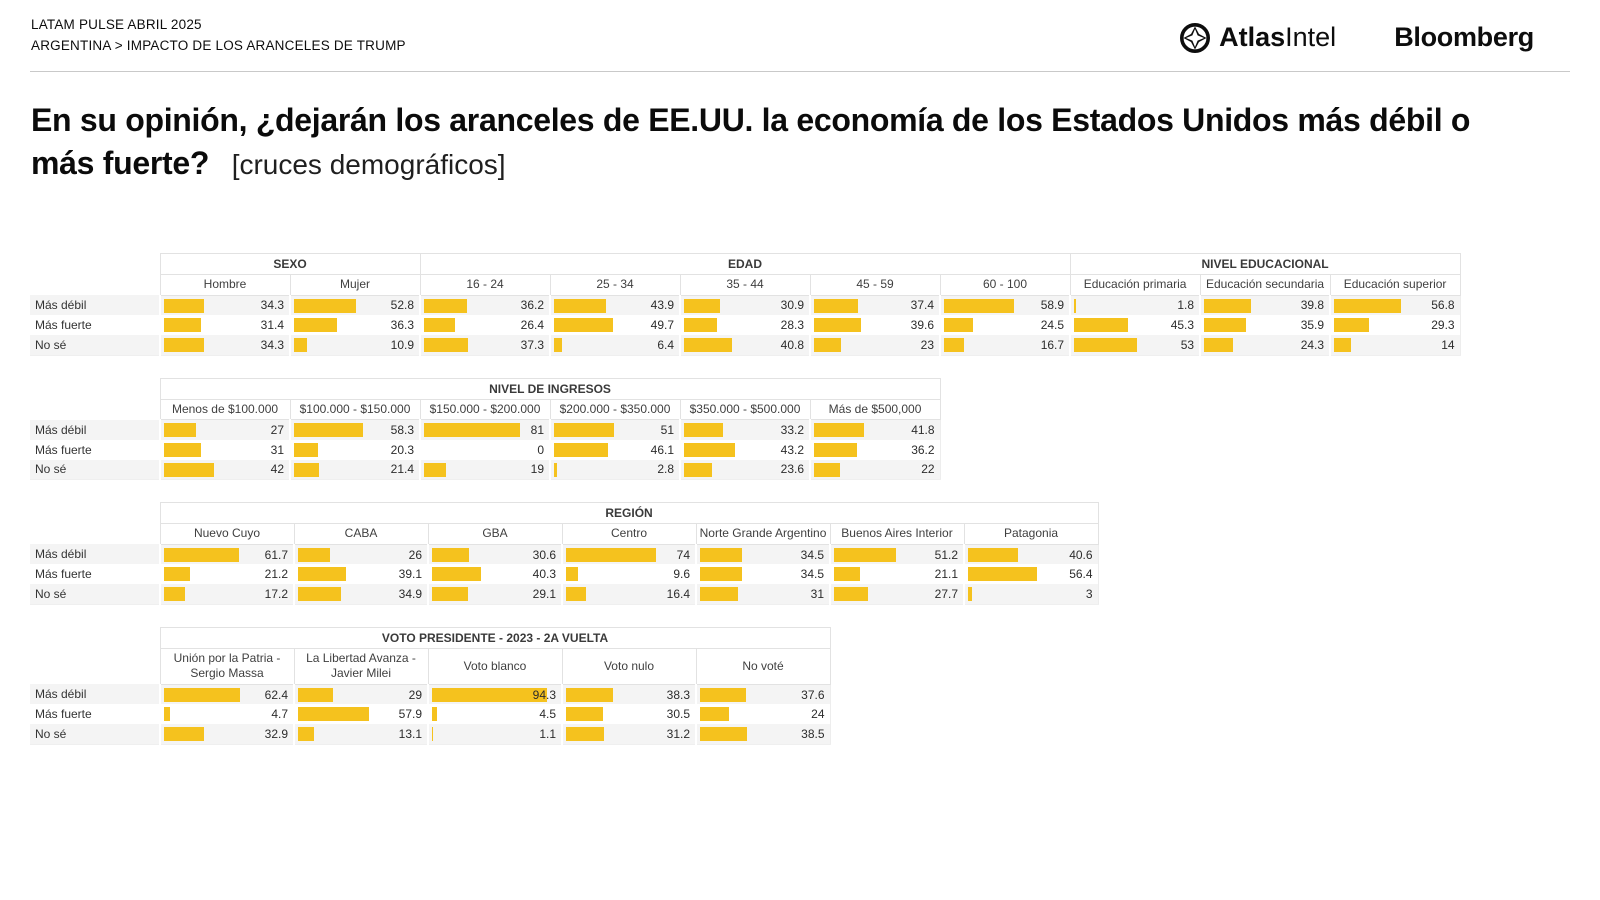 The image size is (1600, 900). Describe the element at coordinates (614, 429) in the screenshot. I see `bar-cell: 51` at that location.